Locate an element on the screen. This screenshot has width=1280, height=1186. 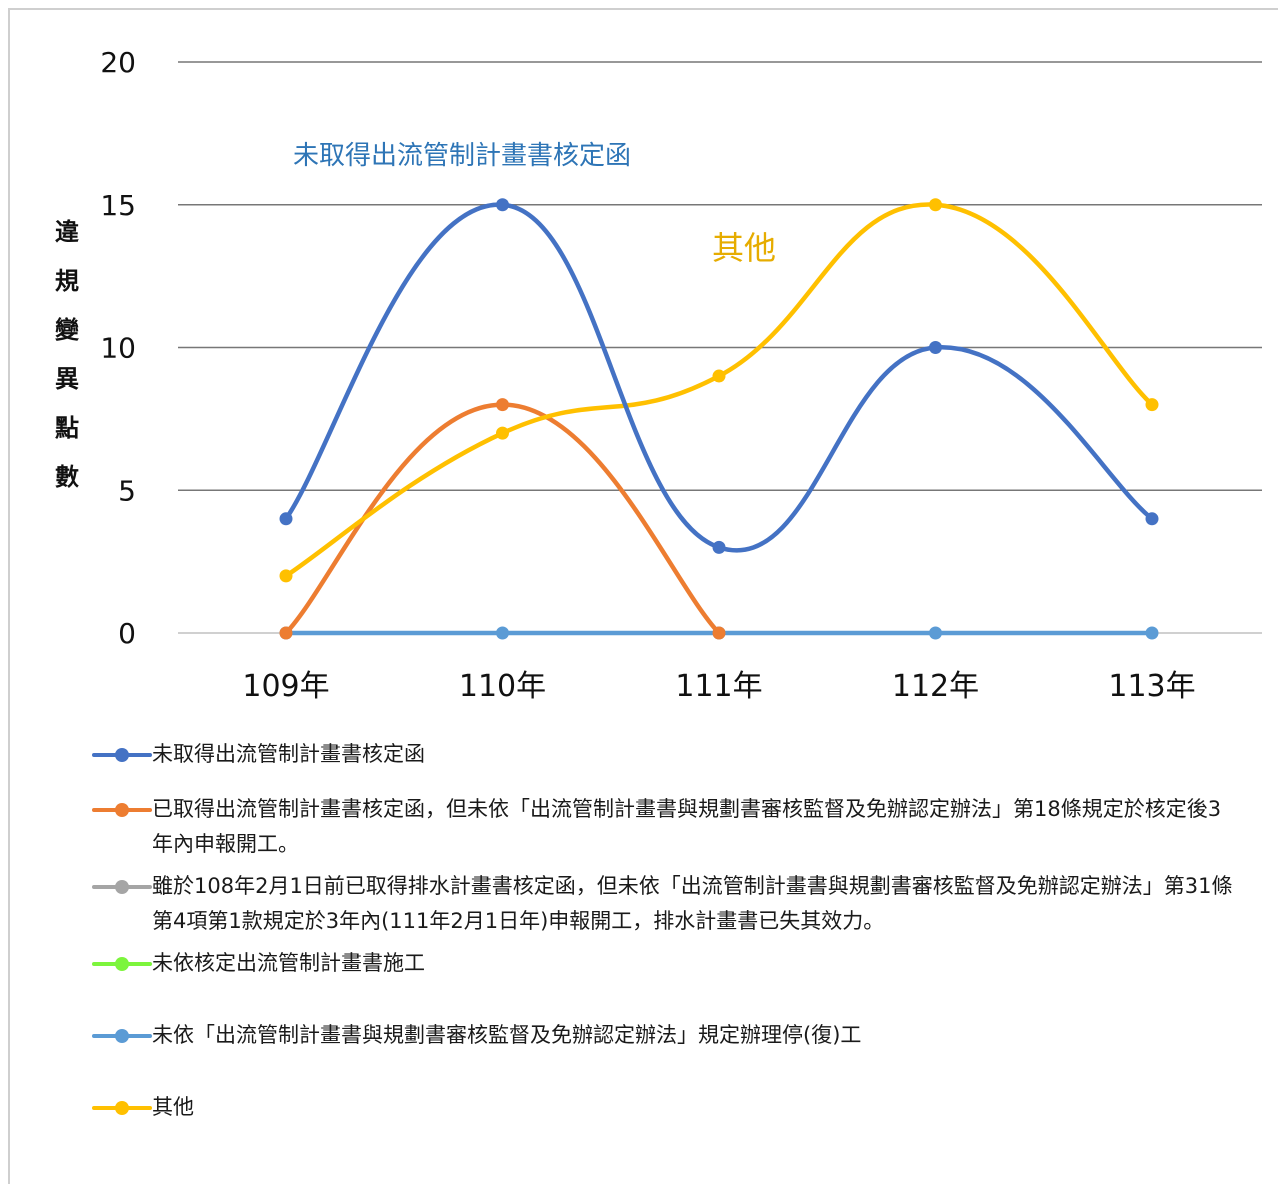
y-axis-label-char: 數 is located at coordinates (67, 477).